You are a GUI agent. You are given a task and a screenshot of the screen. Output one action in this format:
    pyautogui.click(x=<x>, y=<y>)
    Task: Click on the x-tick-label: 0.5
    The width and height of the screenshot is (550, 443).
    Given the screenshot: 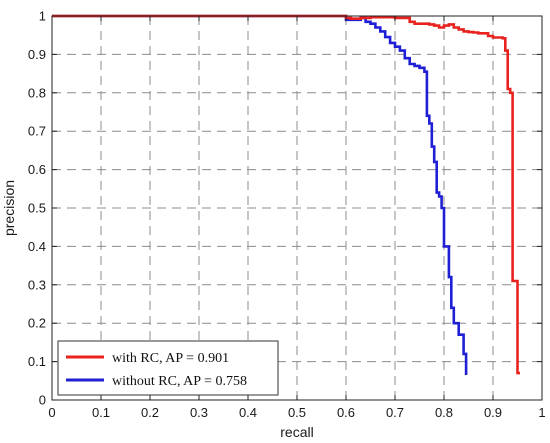 What is the action you would take?
    pyautogui.click(x=297, y=412)
    